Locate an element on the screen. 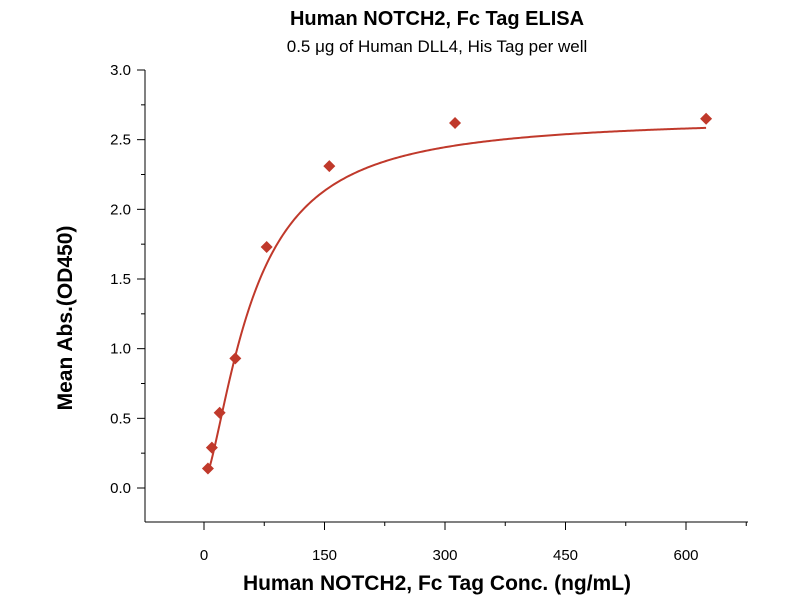  y-tick-label: 1.0 is located at coordinates (120, 349).